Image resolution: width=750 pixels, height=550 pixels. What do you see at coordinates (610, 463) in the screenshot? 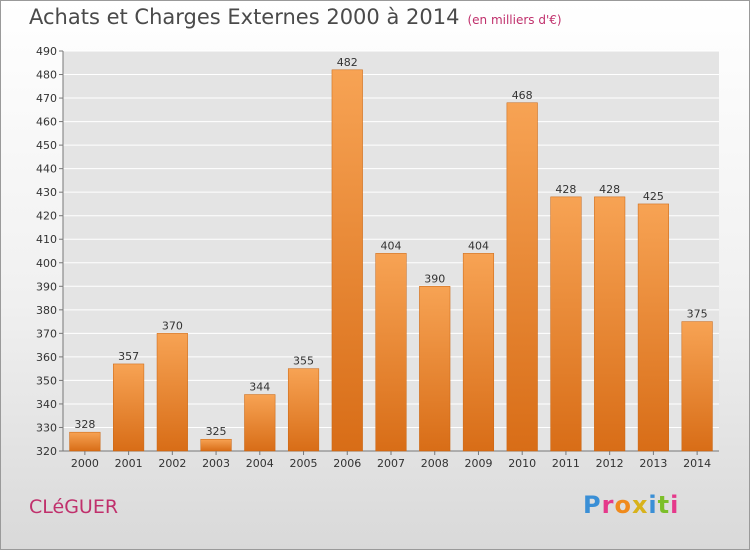
I see `x-tick-label: 2012` at bounding box center [610, 463].